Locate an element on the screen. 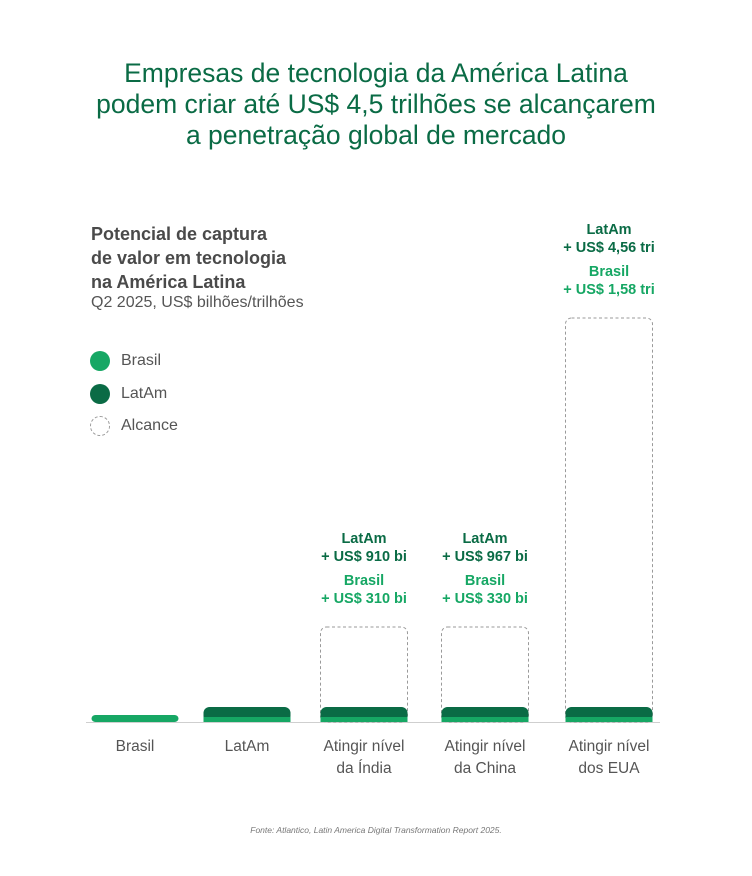  headline-line-1: Empresas de tecnologia da América Latina is located at coordinates (376, 73).